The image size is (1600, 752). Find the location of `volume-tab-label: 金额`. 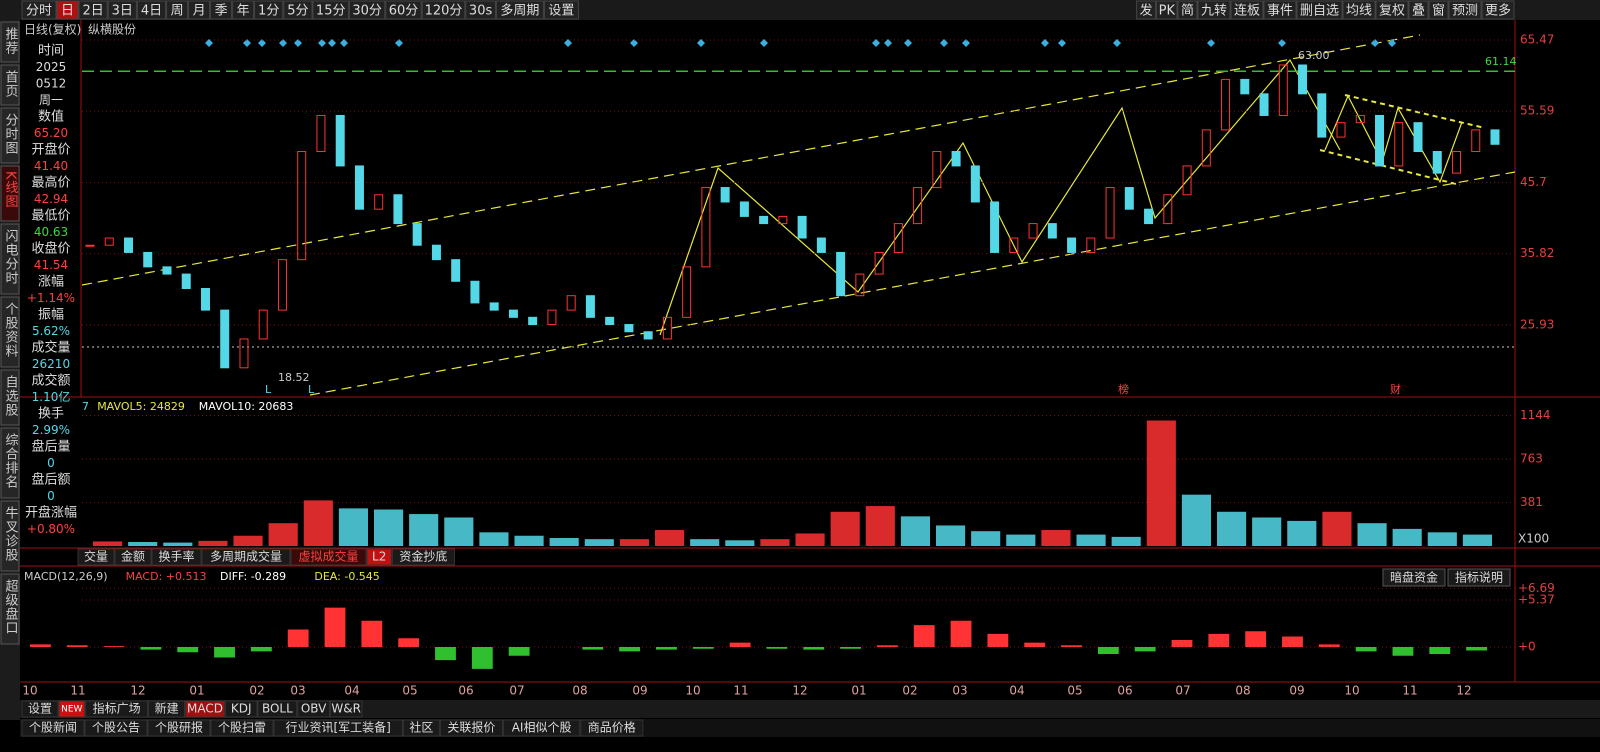

volume-tab-label: 金额 is located at coordinates (133, 556).